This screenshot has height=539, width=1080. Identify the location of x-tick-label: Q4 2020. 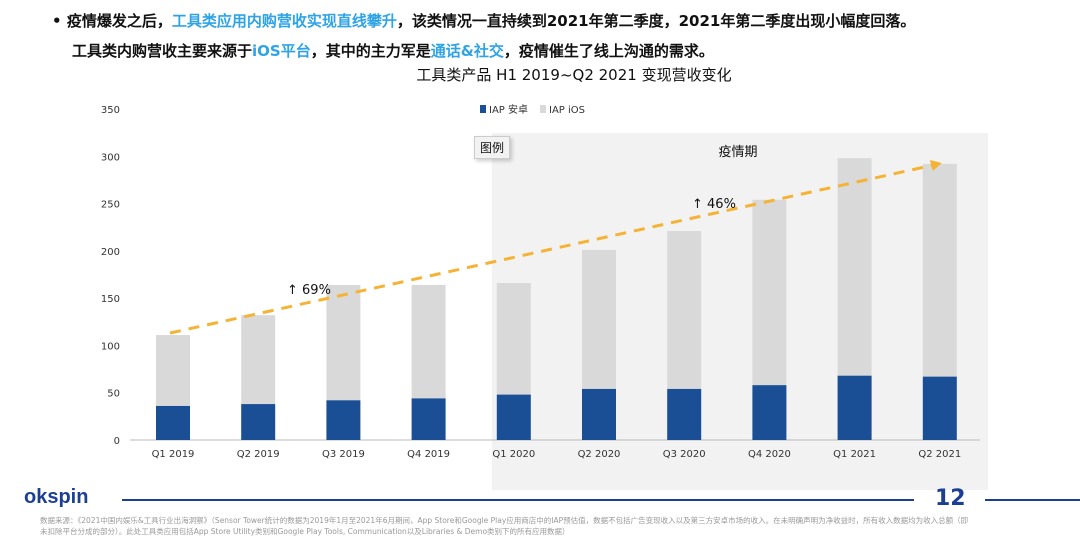
(769, 454).